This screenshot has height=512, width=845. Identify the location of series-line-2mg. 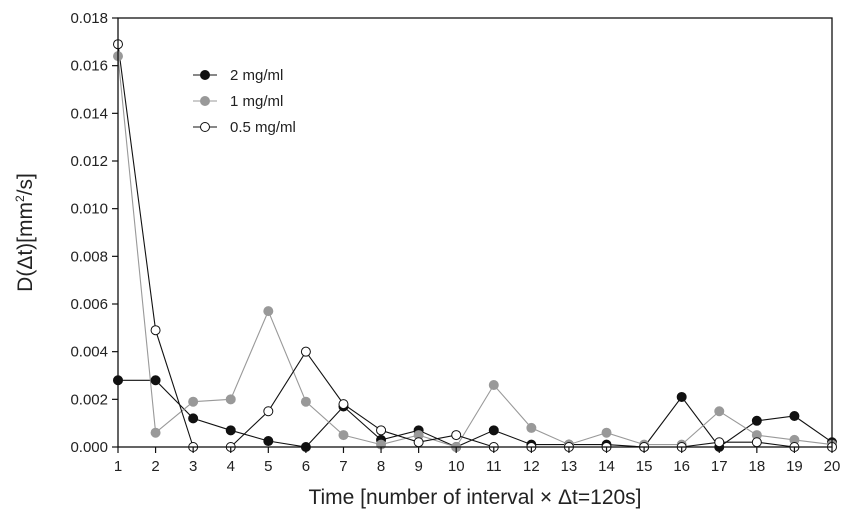
(475, 413).